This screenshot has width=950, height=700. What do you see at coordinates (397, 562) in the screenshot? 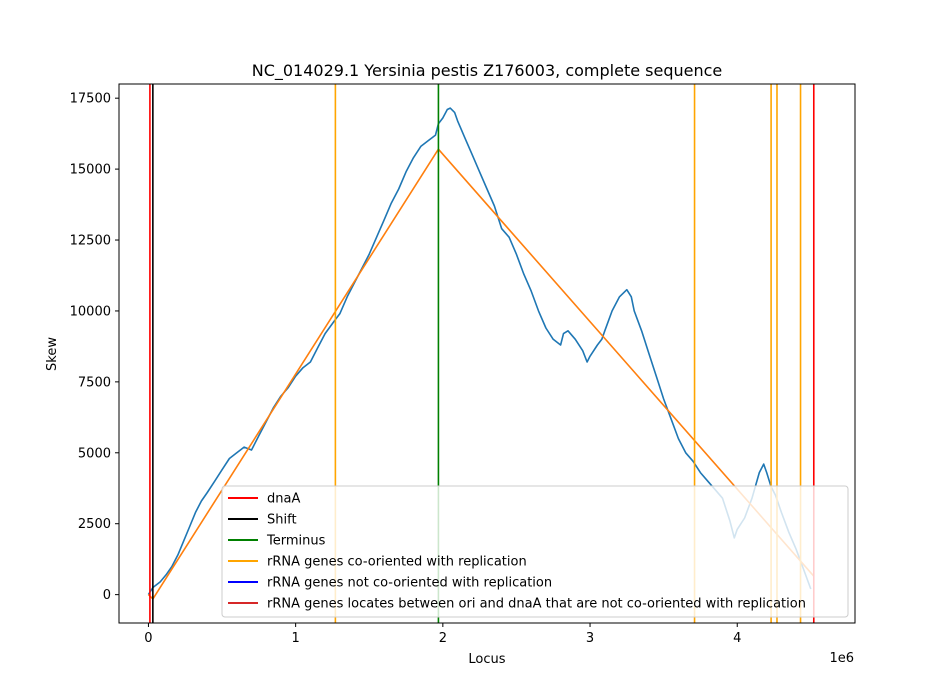
I see `legend-label-3: rRNA genes co-oriented with replication` at bounding box center [397, 562].